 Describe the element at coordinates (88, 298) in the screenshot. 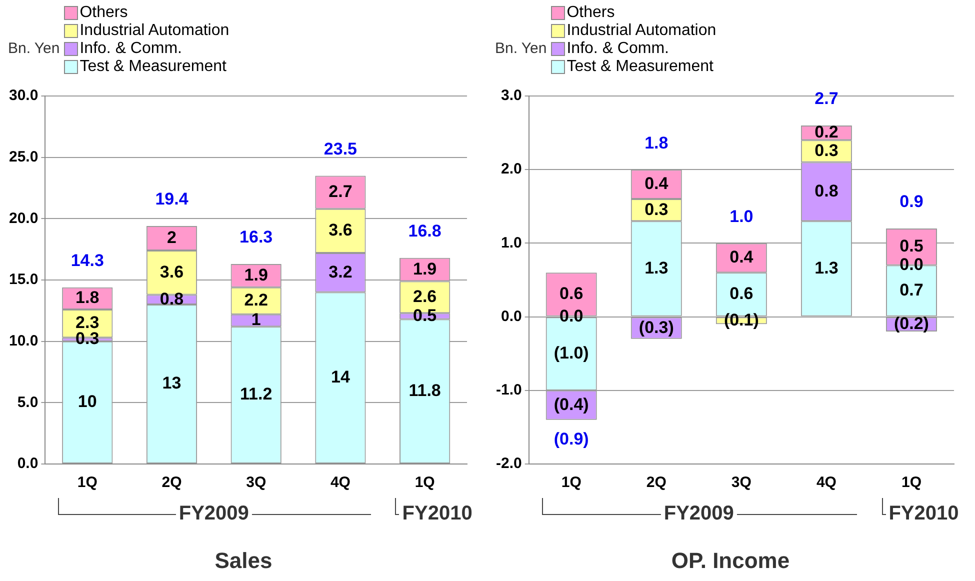

I see `data-label: 1.8` at that location.